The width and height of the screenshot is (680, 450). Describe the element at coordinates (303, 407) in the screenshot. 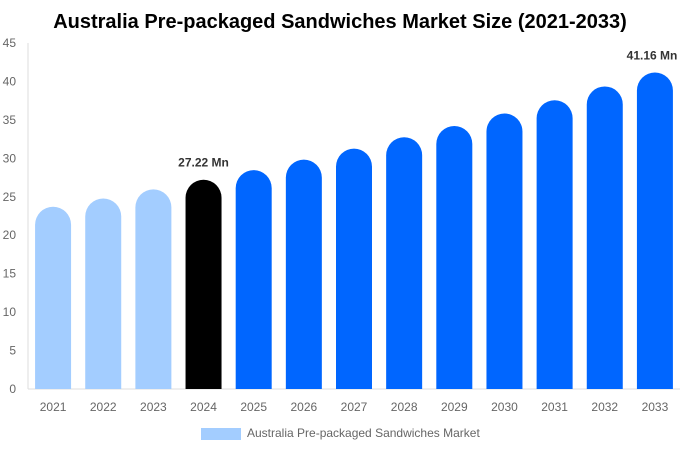

I see `x-tick-label: 2026` at that location.